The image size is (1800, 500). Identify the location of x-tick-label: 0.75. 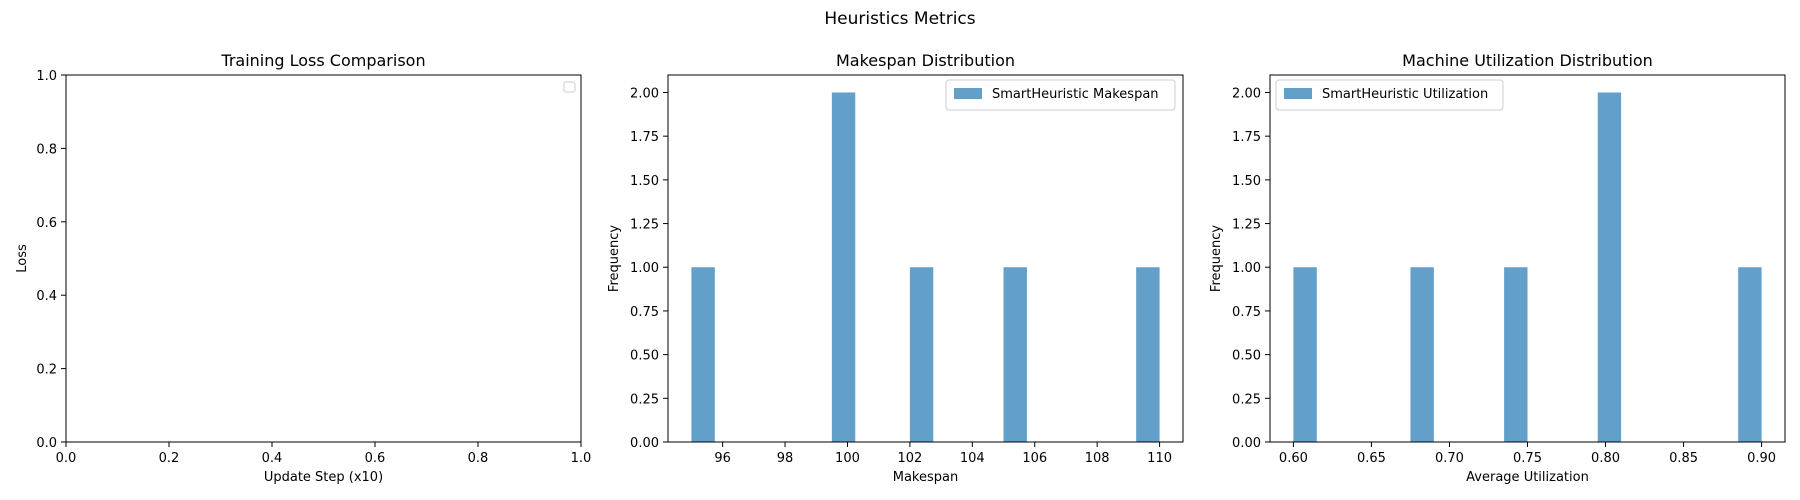
(1527, 458).